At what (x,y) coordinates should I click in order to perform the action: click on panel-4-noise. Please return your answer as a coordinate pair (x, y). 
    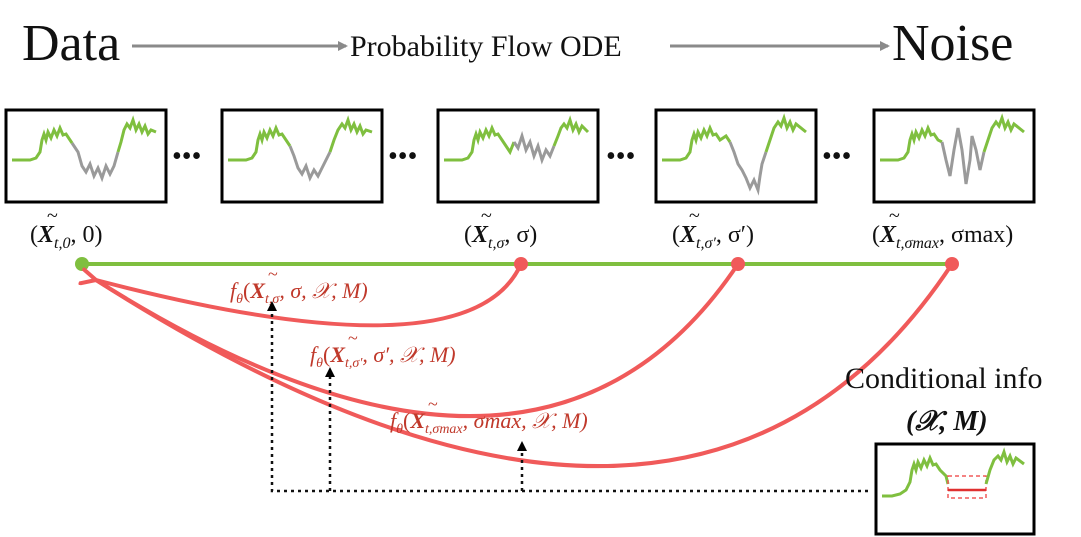
    Looking at the image, I should click on (748, 168).